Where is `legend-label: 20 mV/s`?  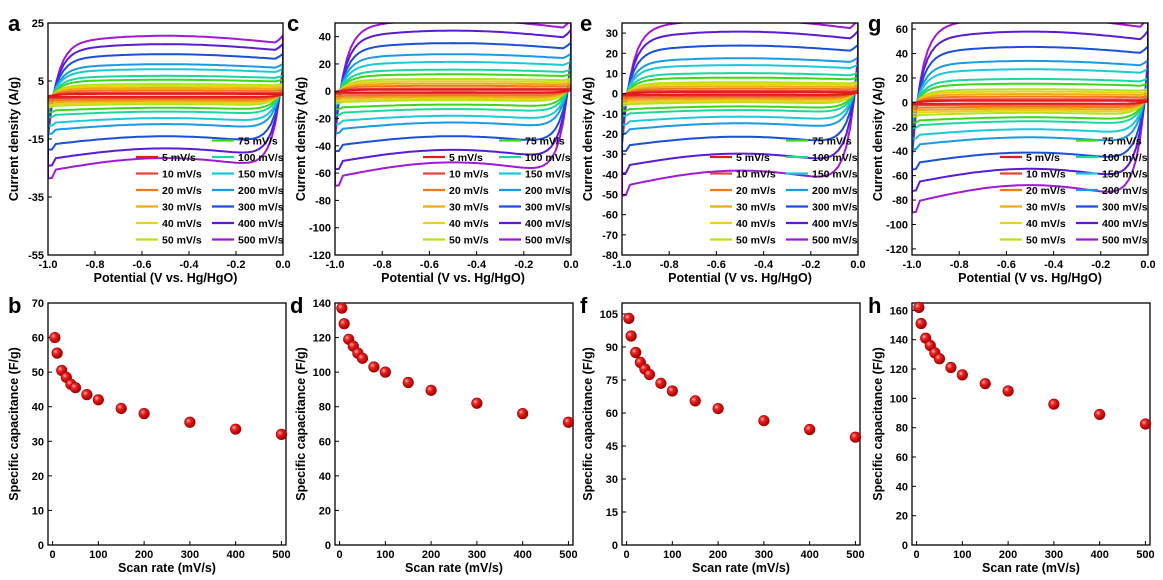
legend-label: 20 mV/s is located at coordinates (182, 191).